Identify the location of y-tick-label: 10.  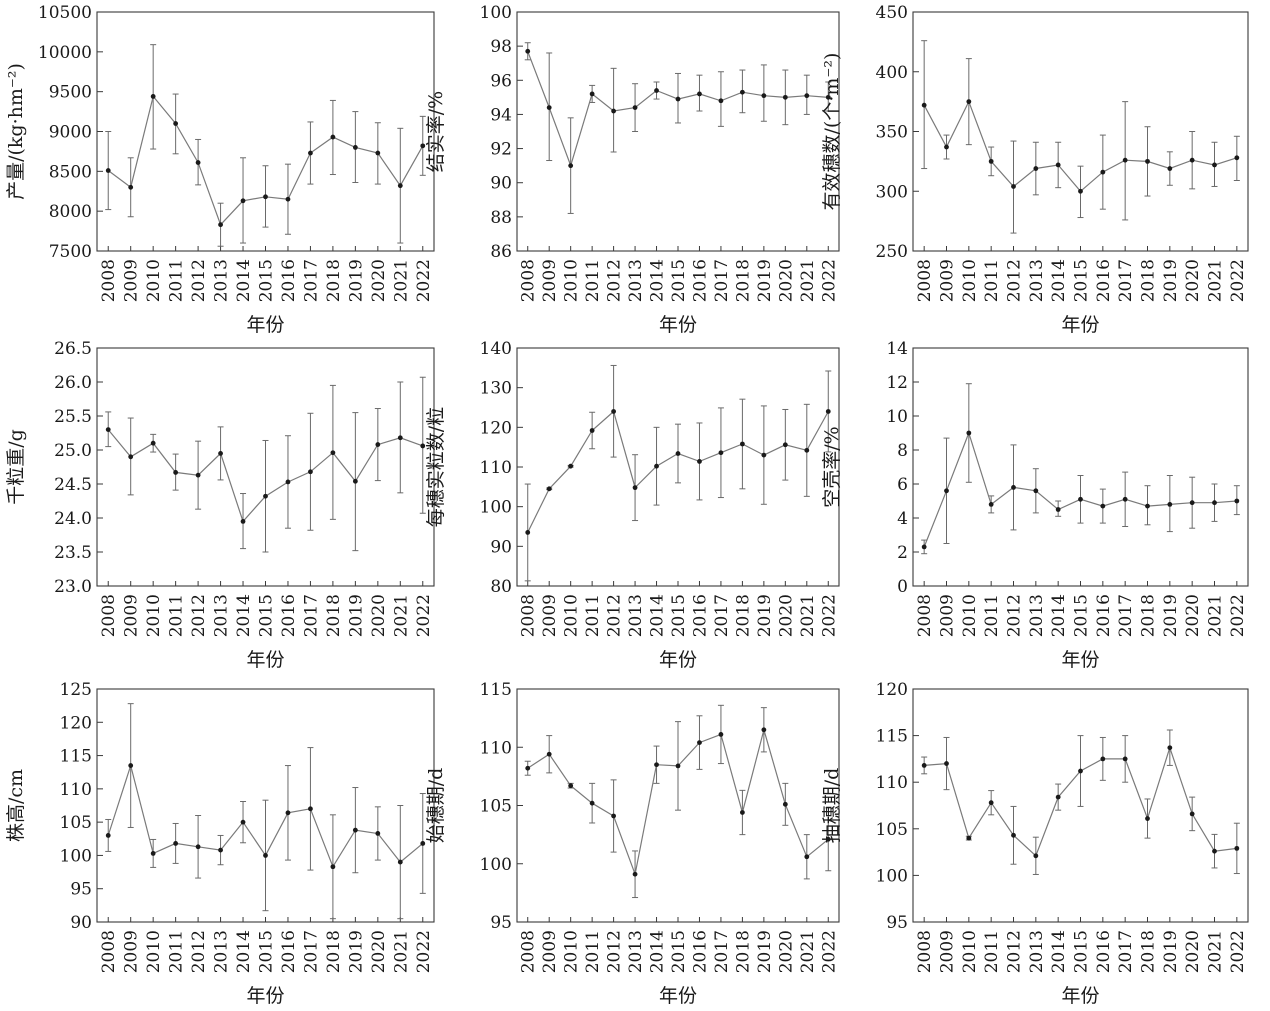
(897, 417).